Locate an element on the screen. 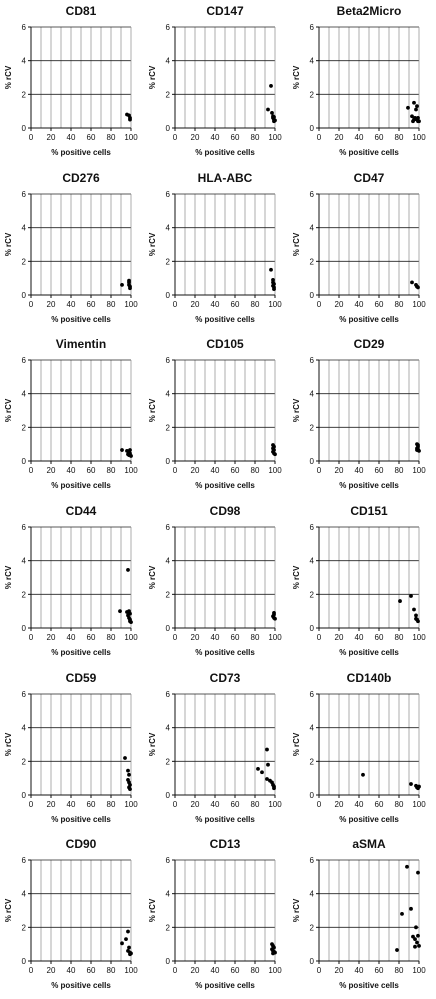 The width and height of the screenshot is (436, 999). chart-title: CD47 is located at coordinates (369, 178).